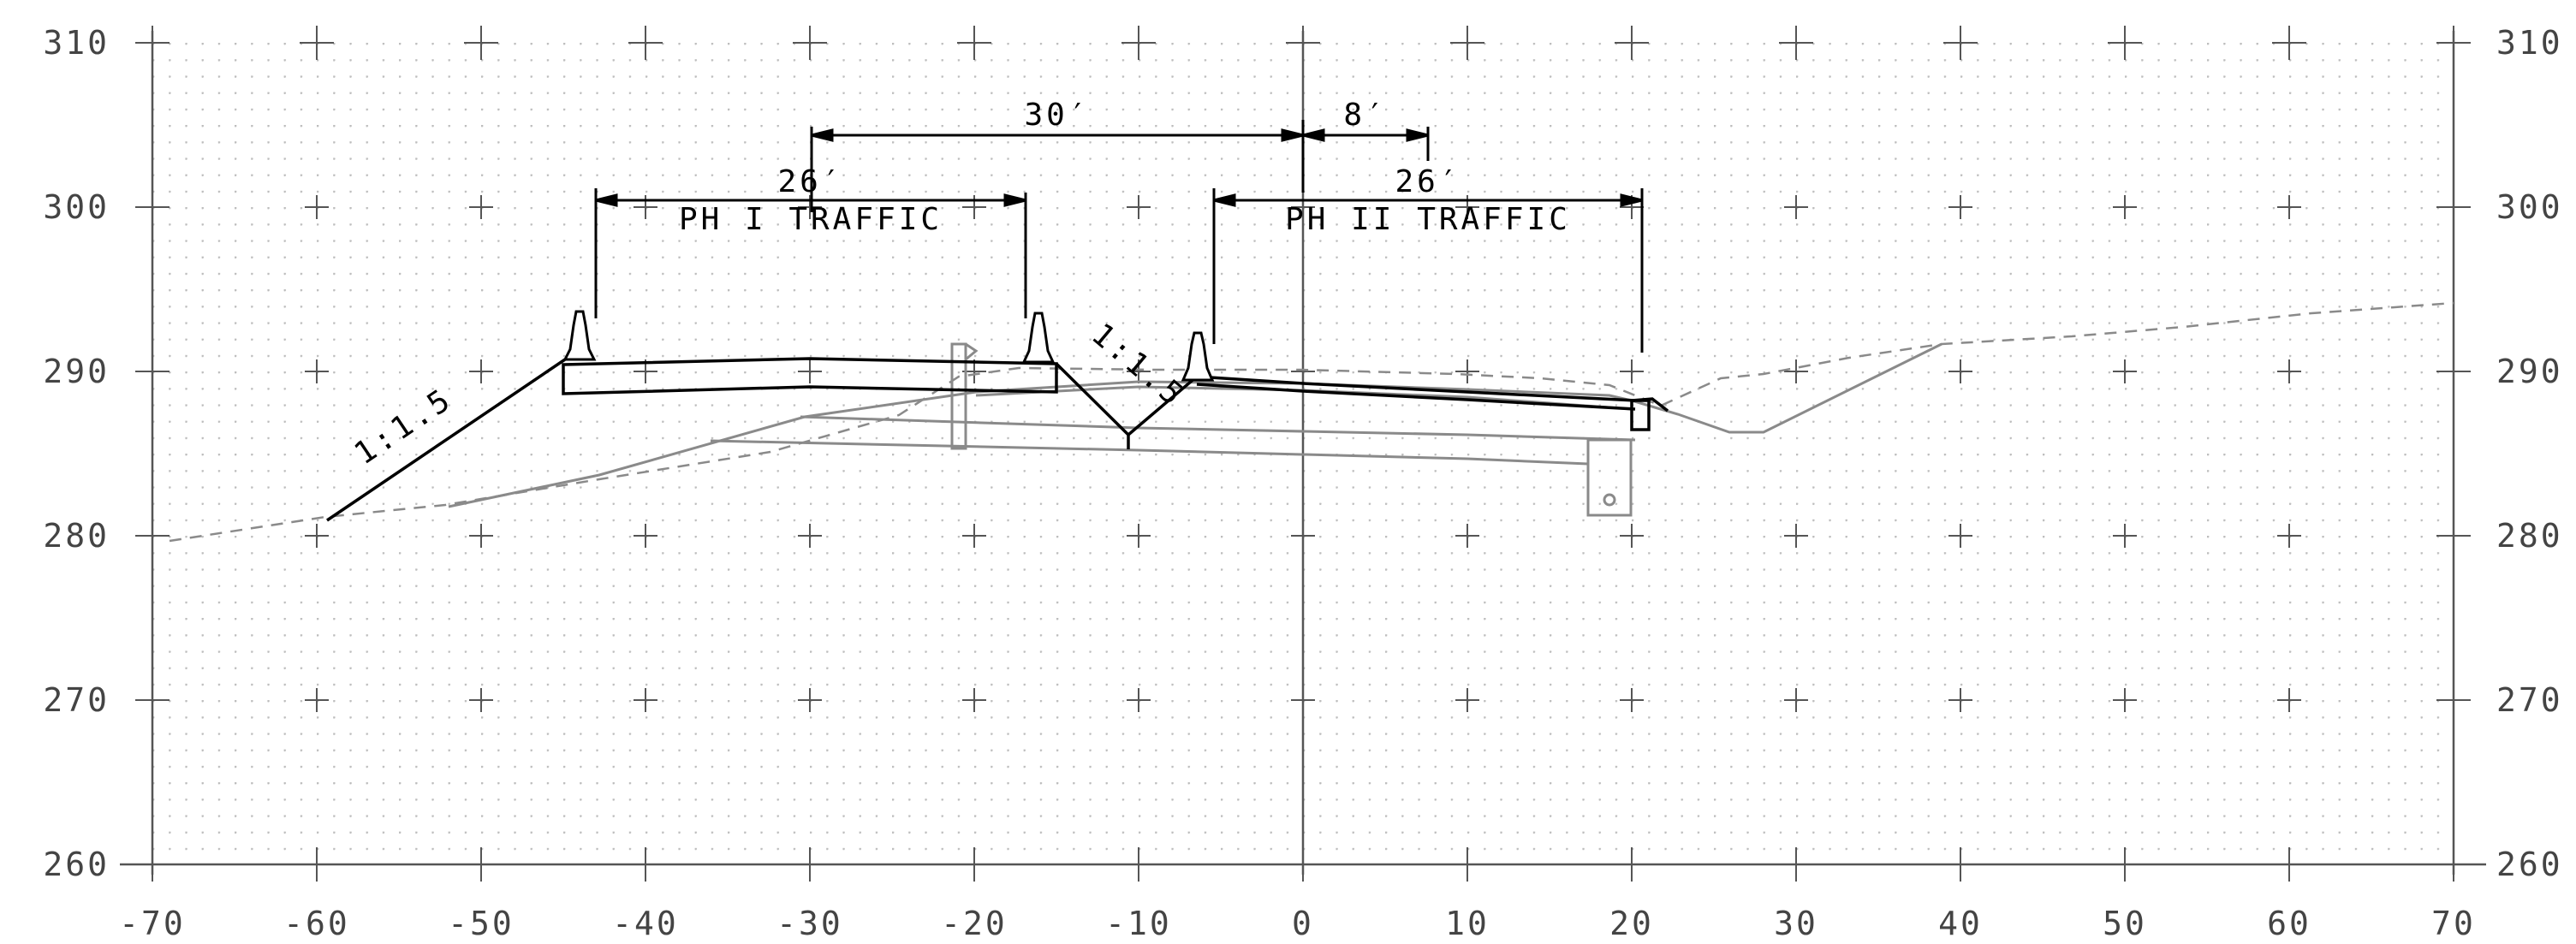  I want to click on dim-8-label: 8′, so click(1365, 116).